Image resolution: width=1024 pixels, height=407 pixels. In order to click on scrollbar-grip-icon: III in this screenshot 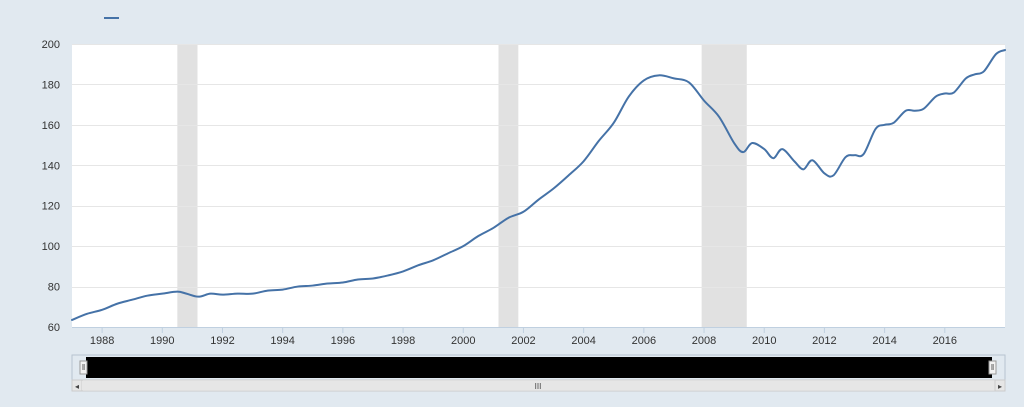, I will do `click(538, 386)`.